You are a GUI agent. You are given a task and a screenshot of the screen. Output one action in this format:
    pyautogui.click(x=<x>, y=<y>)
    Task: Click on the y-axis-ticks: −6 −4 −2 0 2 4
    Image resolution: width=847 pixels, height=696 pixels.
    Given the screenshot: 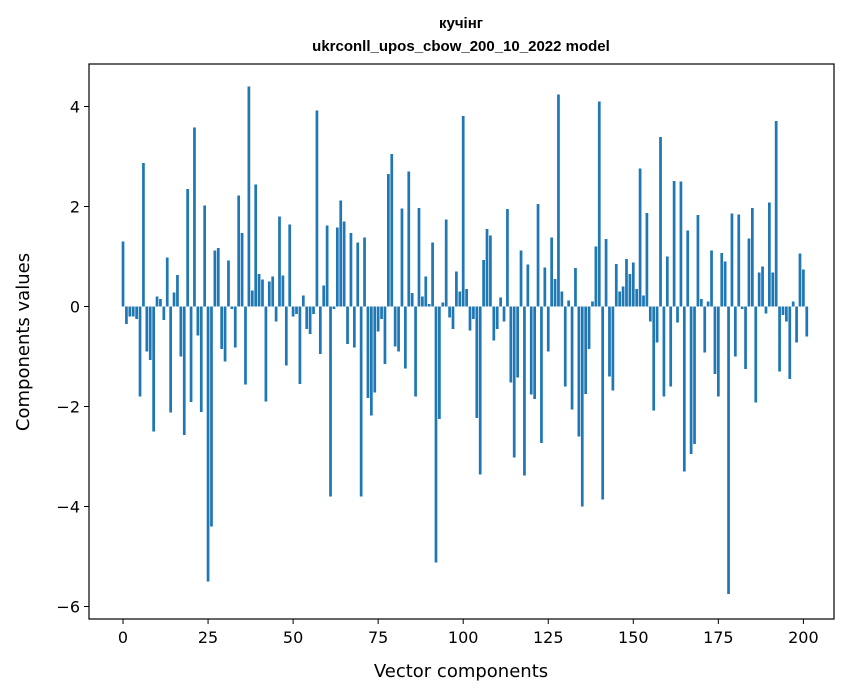 What is the action you would take?
    pyautogui.click(x=72, y=357)
    